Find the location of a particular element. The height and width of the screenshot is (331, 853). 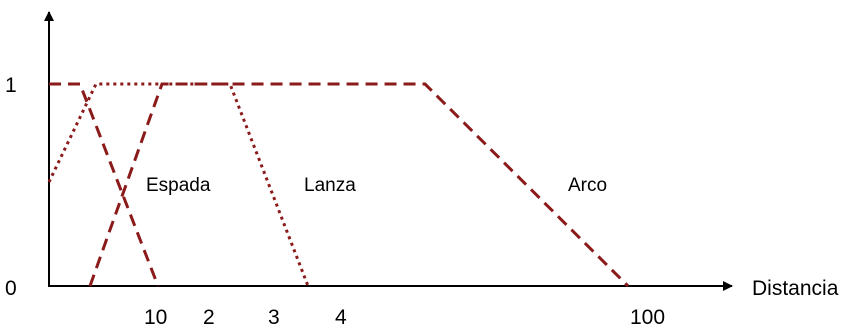

x-axis-label: Distancia is located at coordinates (795, 288).